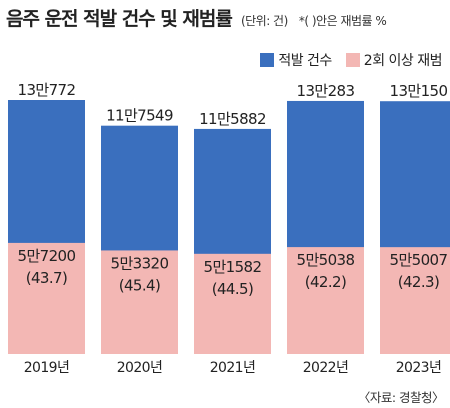  What do you see at coordinates (233, 368) in the screenshot?
I see `x-tick-label: 2021년` at bounding box center [233, 368].